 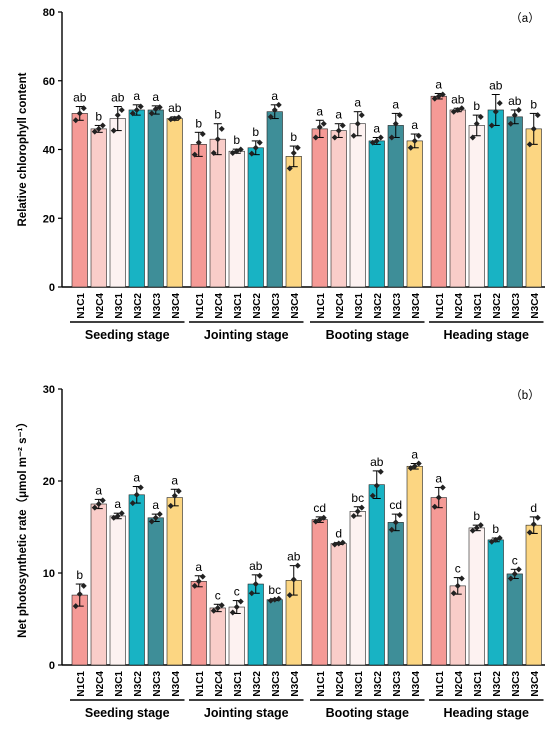 What do you see at coordinates (274, 590) in the screenshot?
I see `significance-label: bc` at bounding box center [274, 590].